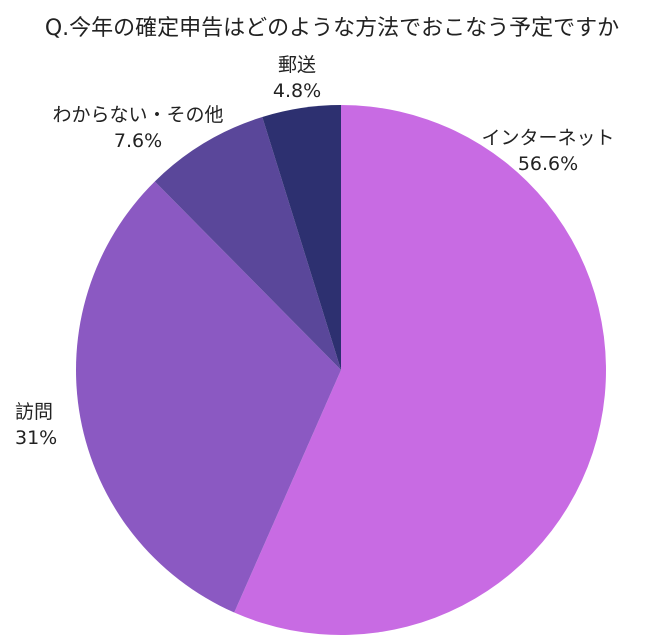 This screenshot has height=636, width=664. What do you see at coordinates (138, 141) in the screenshot?
I see `slice-value-label: 7.6%` at bounding box center [138, 141].